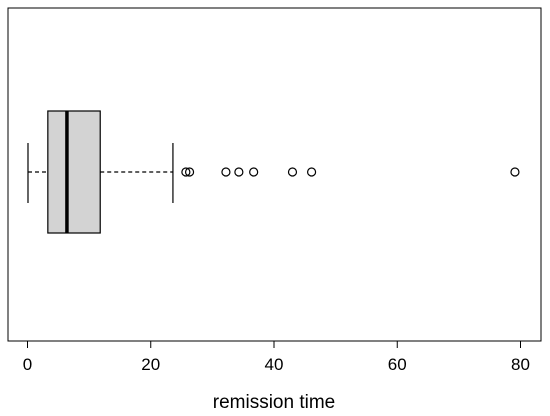  I want to click on x-tick-label: 80, so click(520, 364).